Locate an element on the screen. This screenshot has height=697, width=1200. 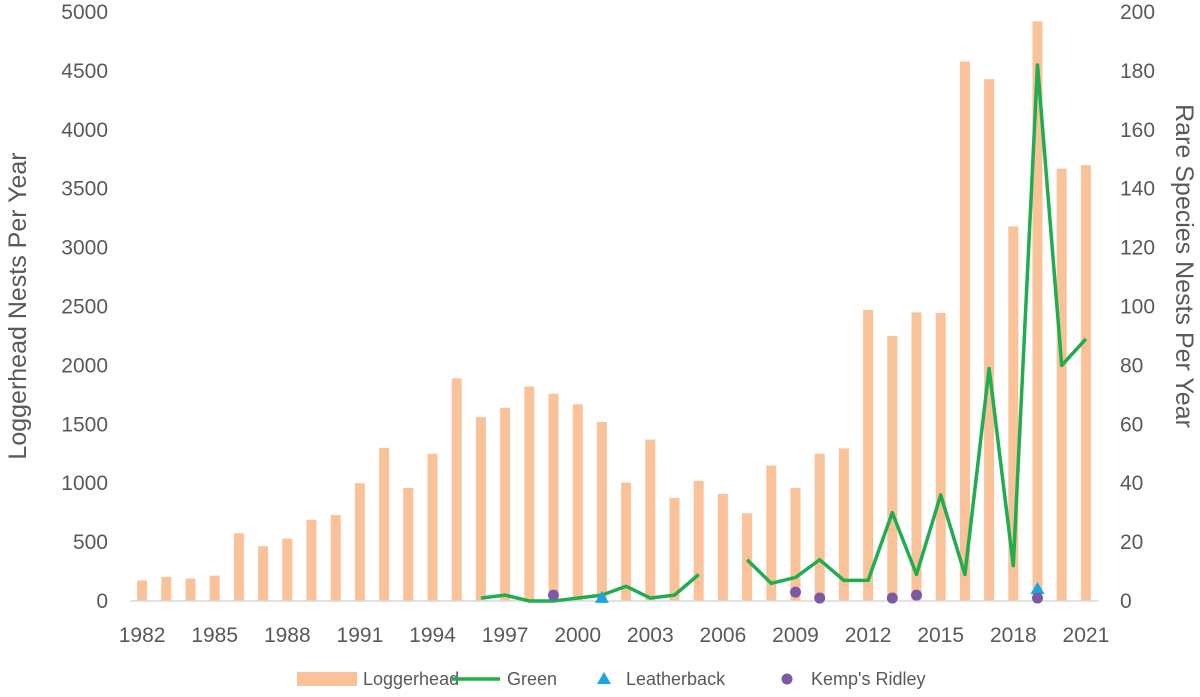
x-tick-label: 2021 is located at coordinates (1086, 635).